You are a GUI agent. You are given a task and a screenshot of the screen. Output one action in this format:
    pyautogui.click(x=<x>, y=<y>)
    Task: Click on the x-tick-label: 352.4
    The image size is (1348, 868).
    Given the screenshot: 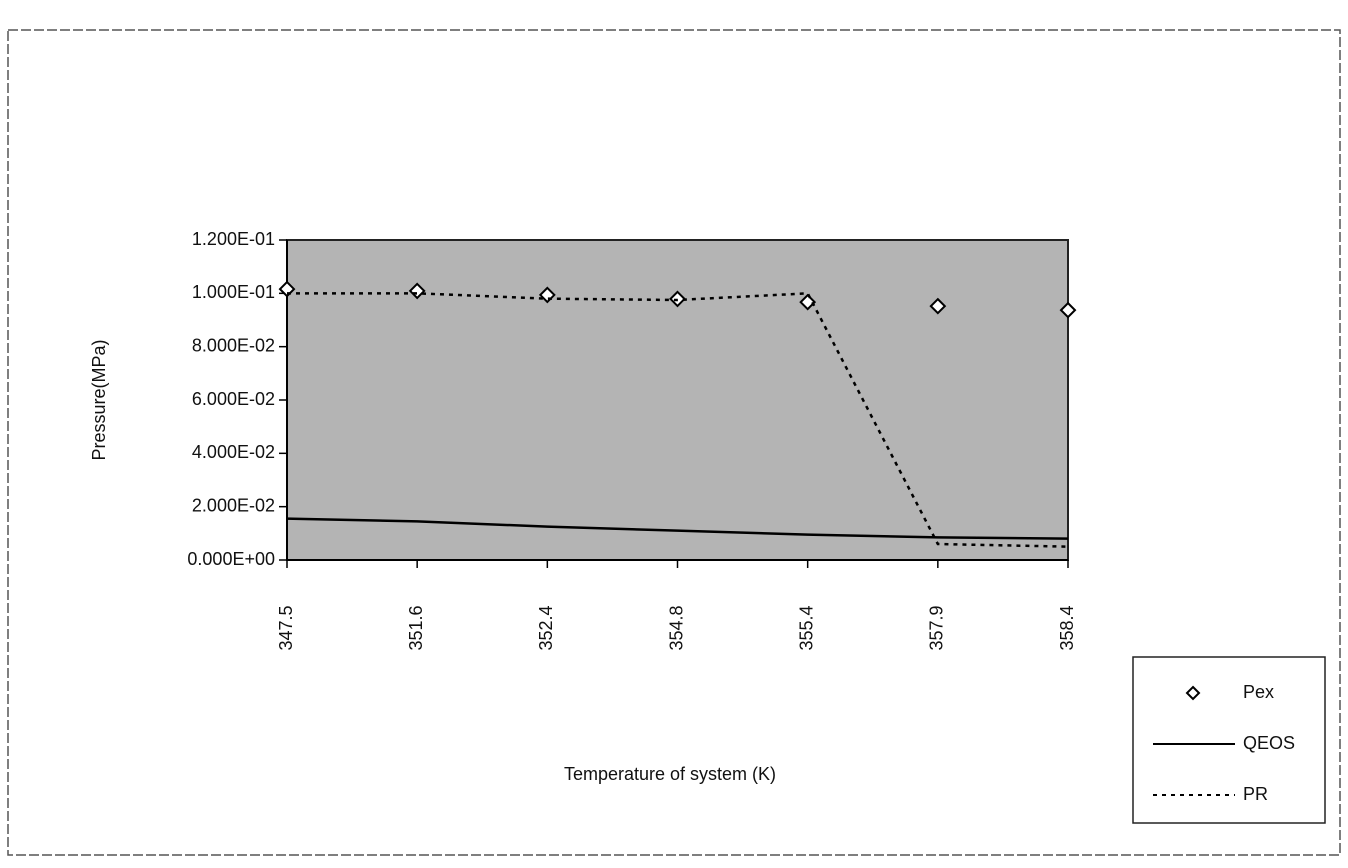 What is the action you would take?
    pyautogui.click(x=546, y=627)
    